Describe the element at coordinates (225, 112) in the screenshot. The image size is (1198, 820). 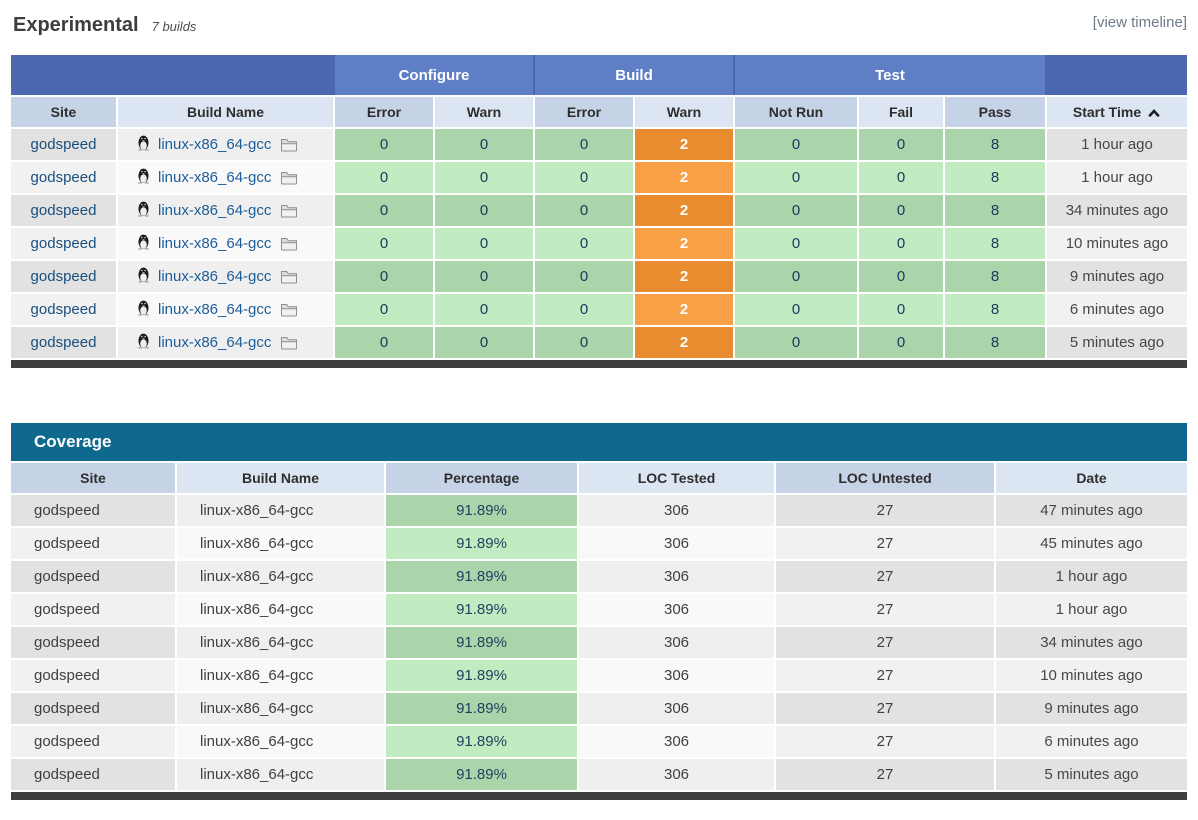
I see `column-header-build-name: Build Name` at that location.